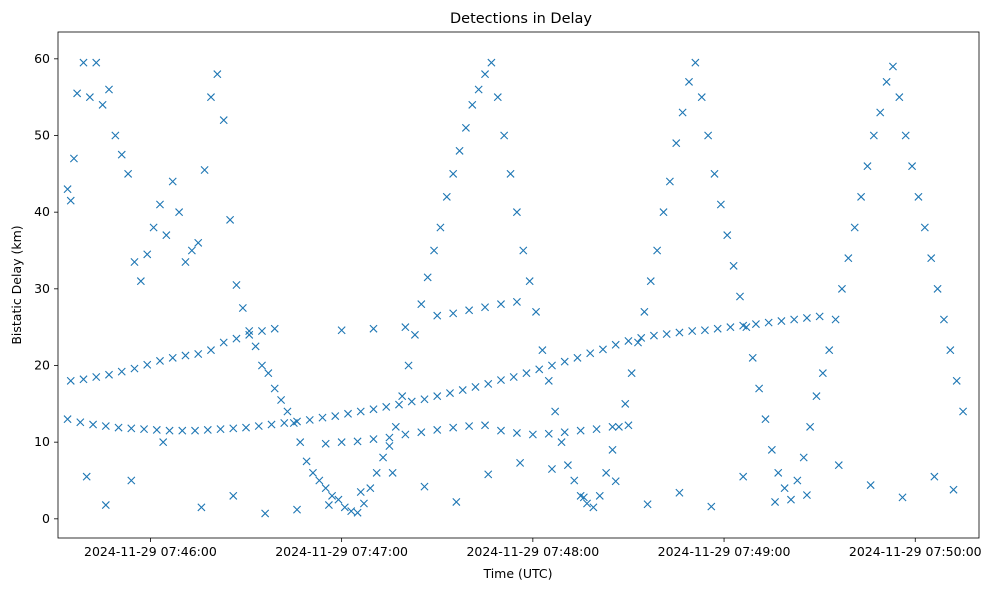 This screenshot has width=989, height=590. Describe the element at coordinates (532, 551) in the screenshot. I see `x-tick-label: 2024-11-29 07:48:00` at that location.